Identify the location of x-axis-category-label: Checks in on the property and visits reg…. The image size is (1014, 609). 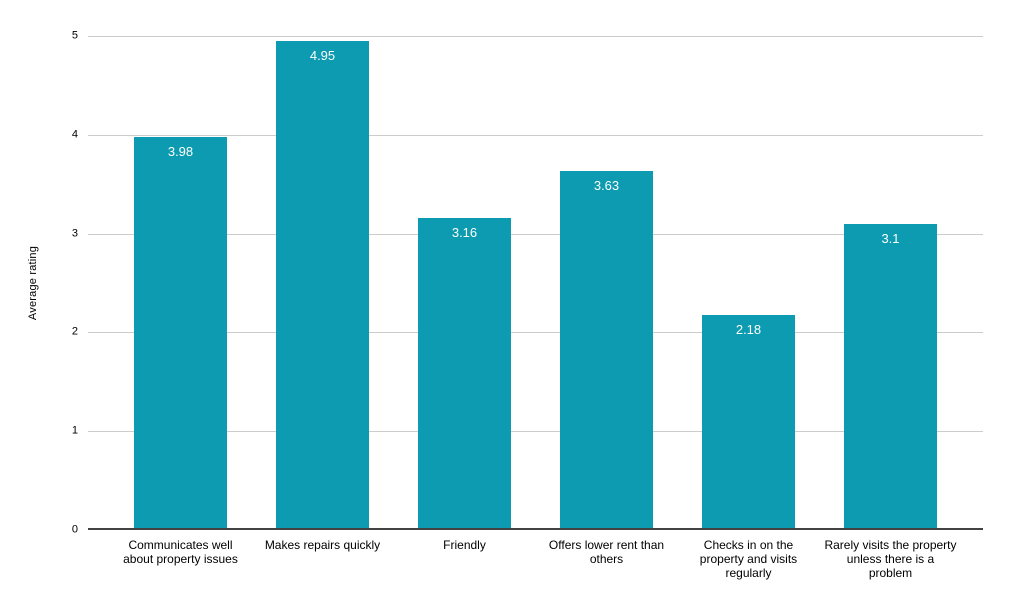
(748, 559).